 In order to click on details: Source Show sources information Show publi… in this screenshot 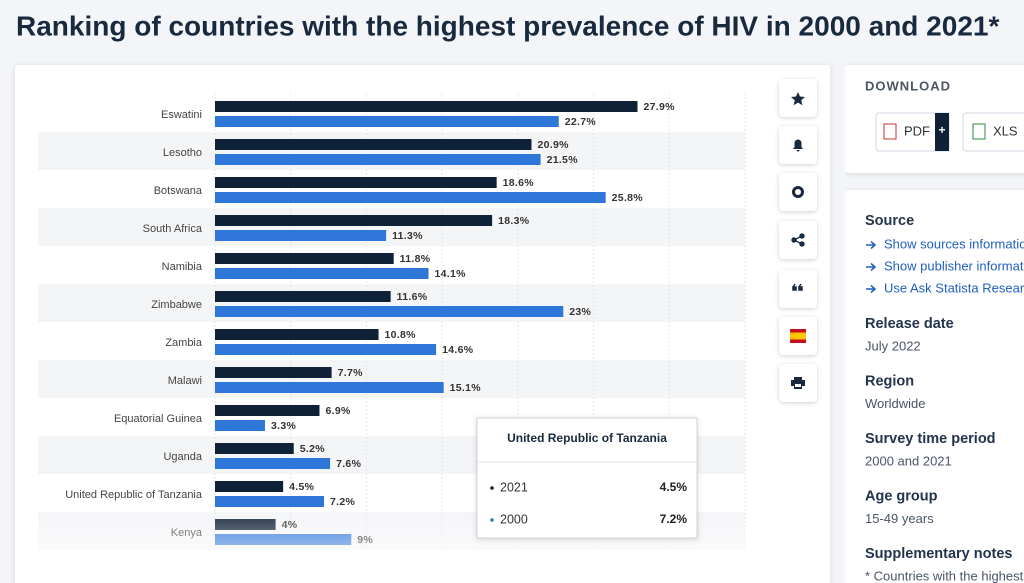, I will do `click(944, 398)`.